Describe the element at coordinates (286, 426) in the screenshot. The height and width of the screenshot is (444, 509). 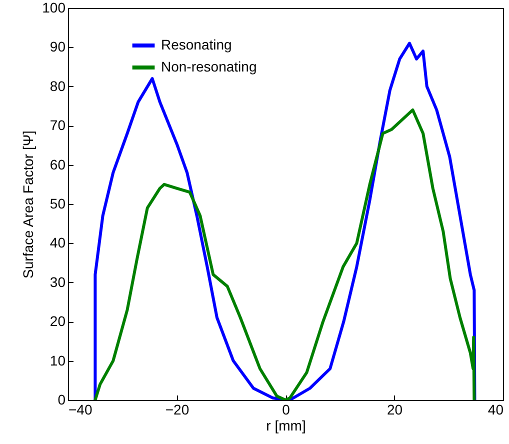
I see `x-axis-title: r [mm]` at that location.